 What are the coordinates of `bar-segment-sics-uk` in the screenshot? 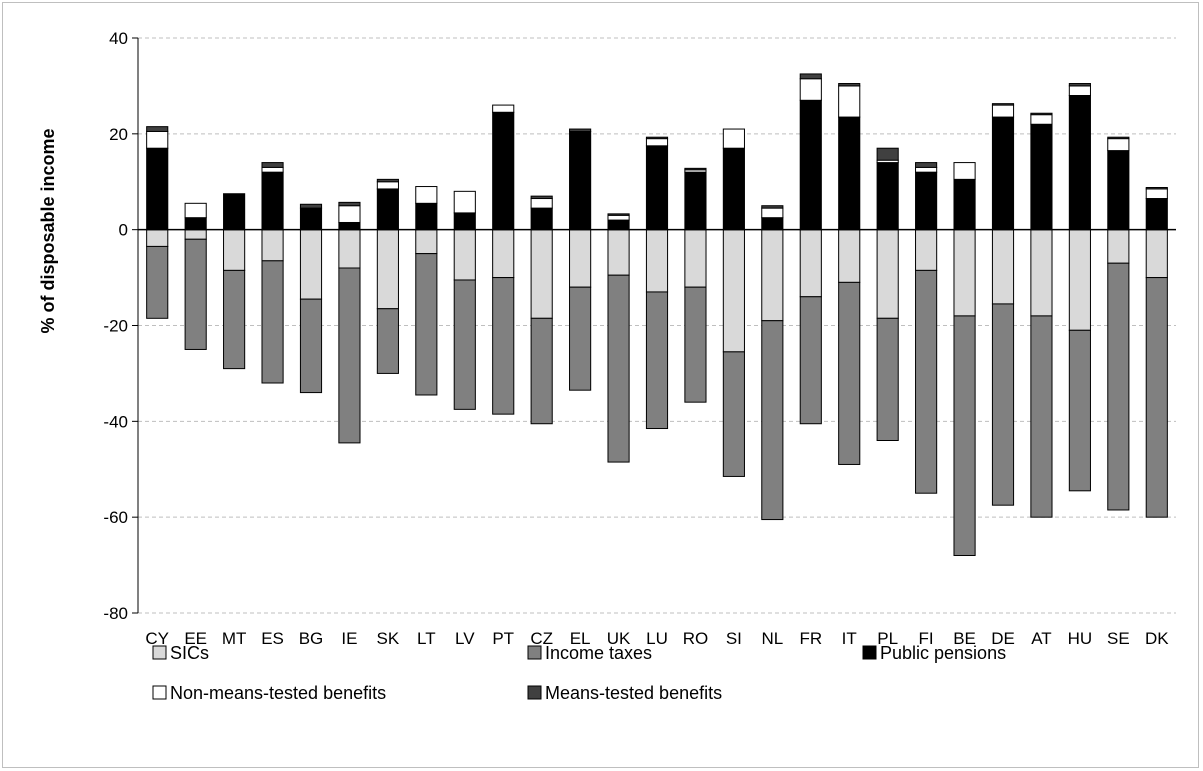 It's located at (618, 252).